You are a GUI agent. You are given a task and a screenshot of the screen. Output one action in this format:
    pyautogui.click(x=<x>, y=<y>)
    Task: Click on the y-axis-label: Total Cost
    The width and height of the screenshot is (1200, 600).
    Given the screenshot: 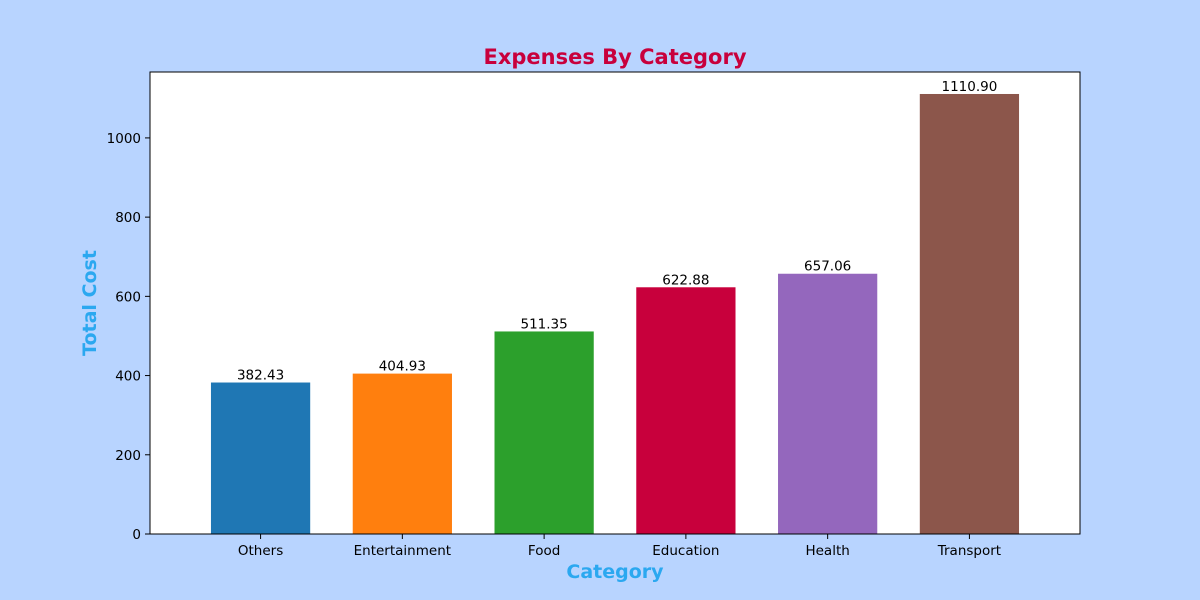 What is the action you would take?
    pyautogui.click(x=90, y=303)
    